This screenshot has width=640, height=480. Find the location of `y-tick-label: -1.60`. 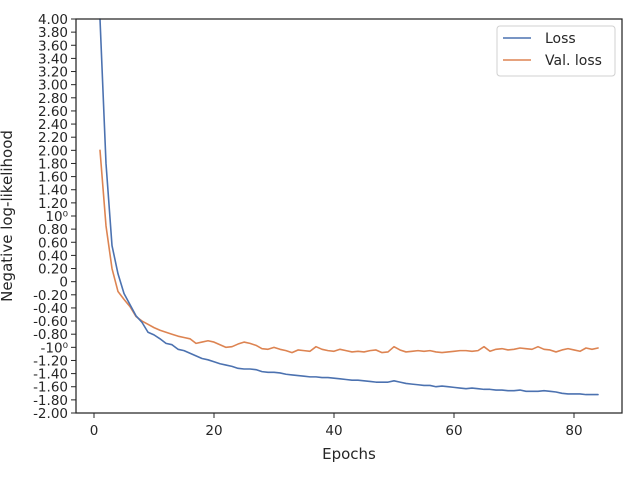

y-tick-label: -1.60 is located at coordinates (50, 388).